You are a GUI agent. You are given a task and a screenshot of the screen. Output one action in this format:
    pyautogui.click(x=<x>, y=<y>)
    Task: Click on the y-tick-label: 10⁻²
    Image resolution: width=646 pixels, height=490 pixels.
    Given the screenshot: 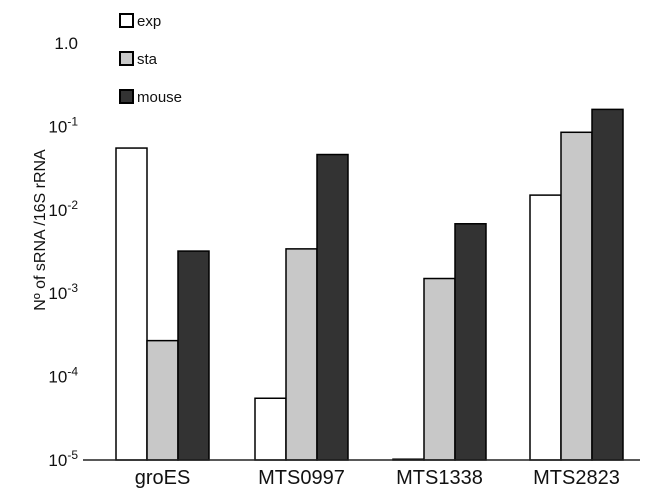 What is the action you would take?
    pyautogui.click(x=63, y=209)
    